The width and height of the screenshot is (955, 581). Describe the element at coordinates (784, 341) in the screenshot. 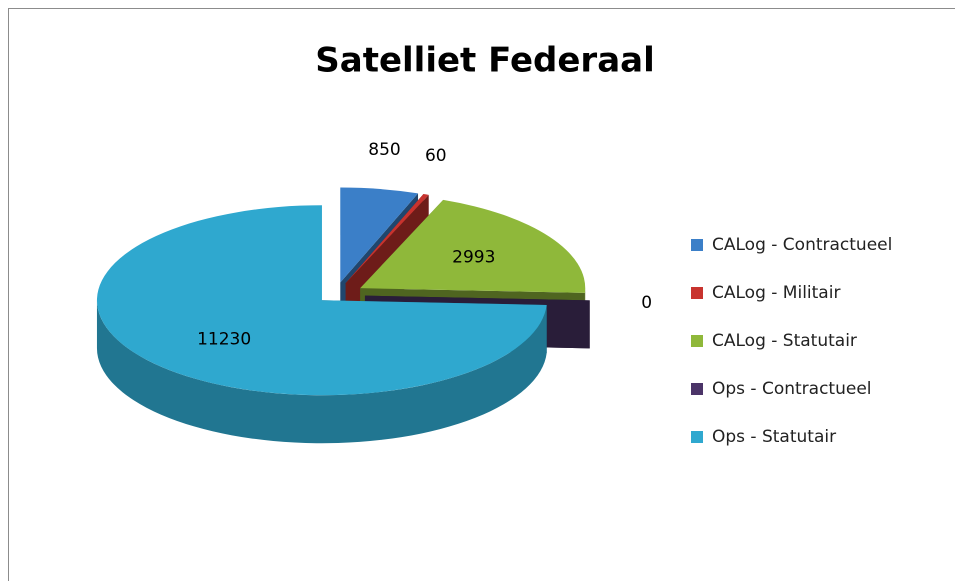

I see `legend-label: CALog - Statutair` at that location.